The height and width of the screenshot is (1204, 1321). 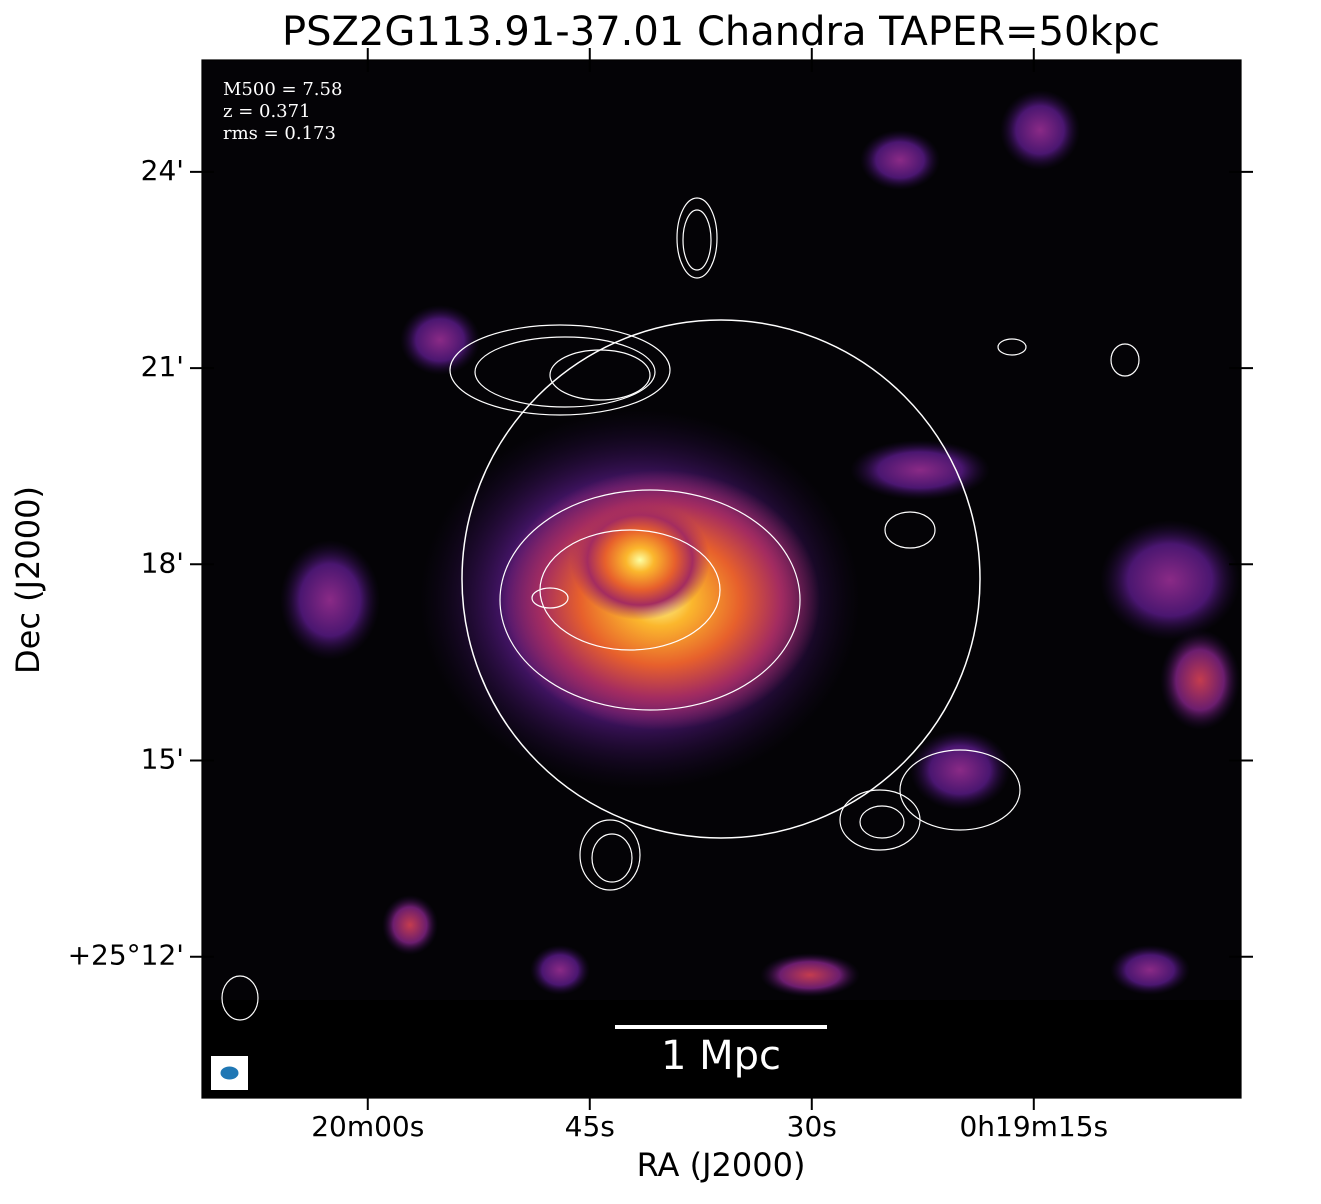 I want to click on chart-title: PSZ2G113.91-37.01 Chandra TAPER=50kpc, so click(x=721, y=32).